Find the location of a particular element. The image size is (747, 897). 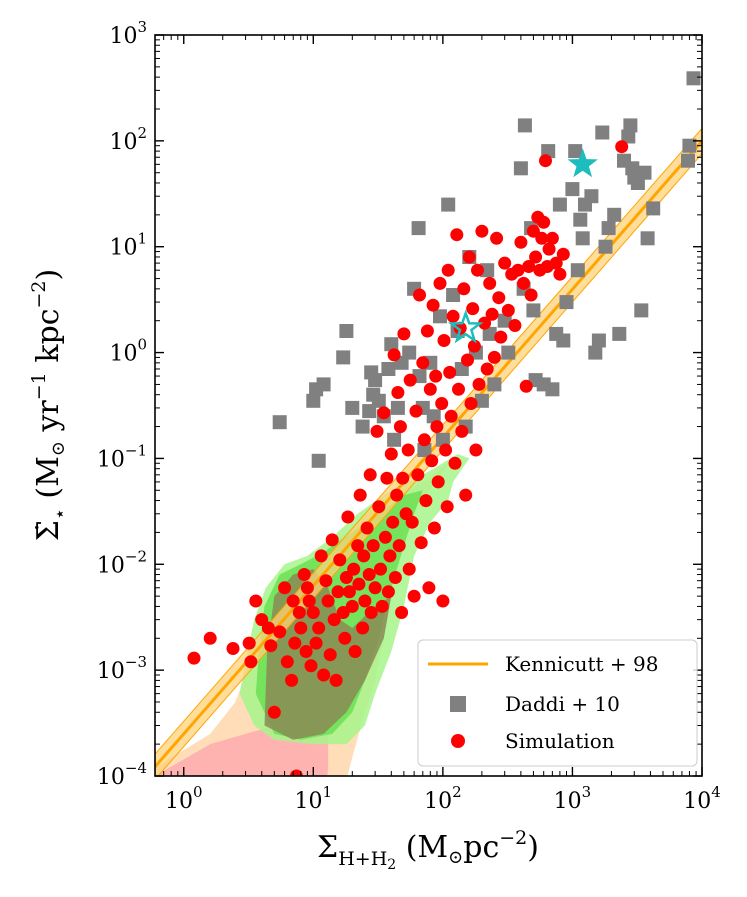

x-tick-label: 10⁴ is located at coordinates (702, 798).